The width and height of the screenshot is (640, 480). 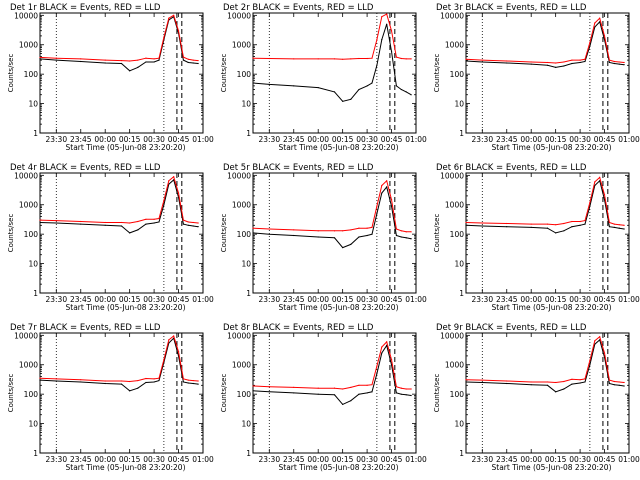 What do you see at coordinates (85, 8) in the screenshot?
I see `panel-title: Det 1r BLACK = Events, RED = LLD` at bounding box center [85, 8].